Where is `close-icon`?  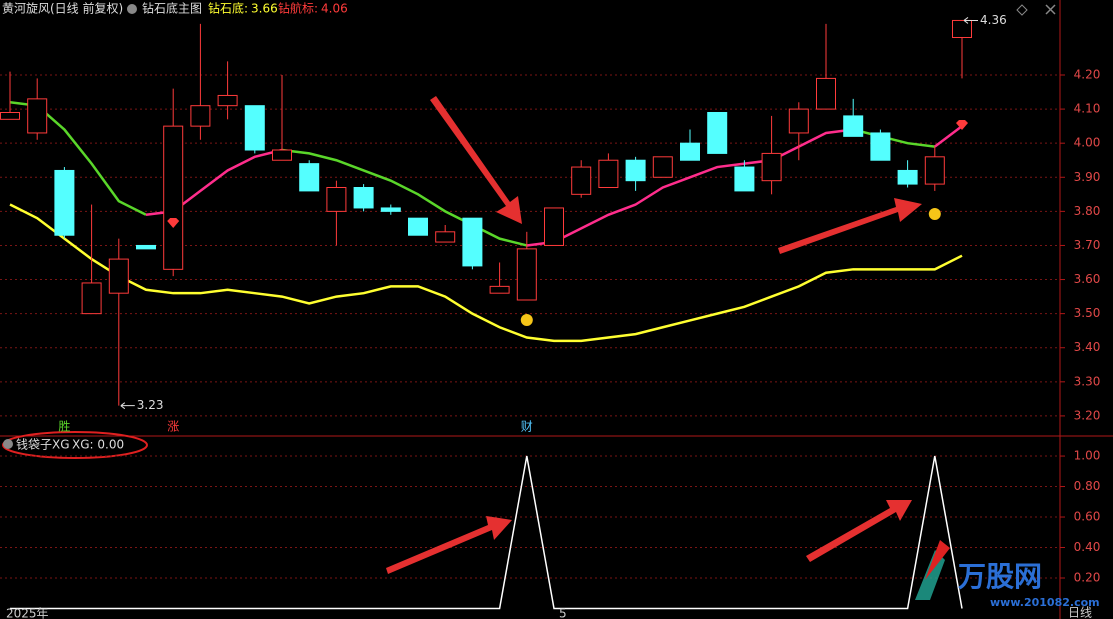
close-icon is located at coordinates (1050, 9).